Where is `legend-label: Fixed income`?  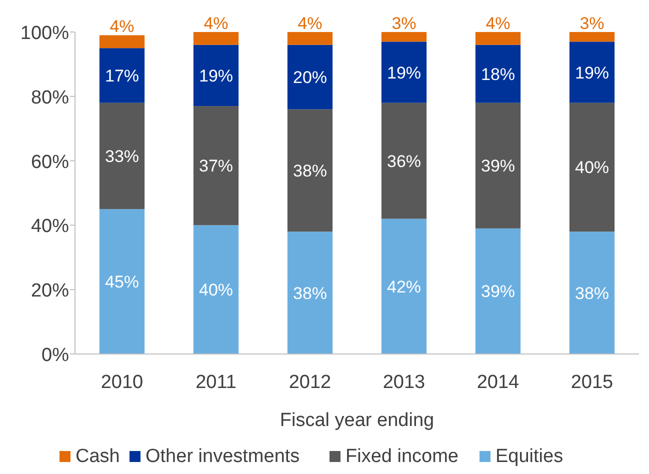 legend-label: Fixed income is located at coordinates (402, 456).